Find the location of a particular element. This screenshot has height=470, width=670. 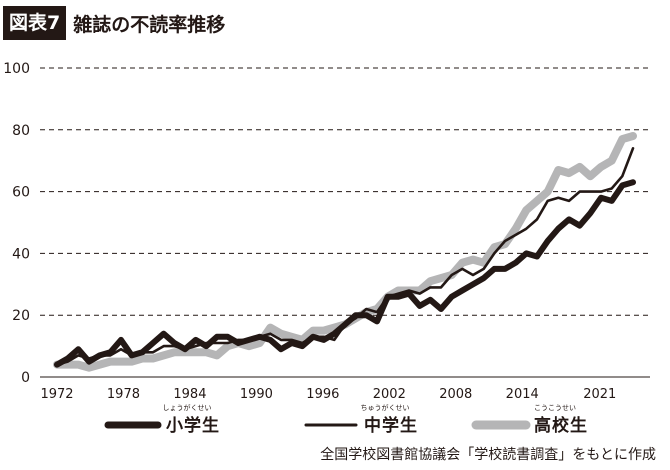

figure-badge: 図表7 is located at coordinates (35, 23).